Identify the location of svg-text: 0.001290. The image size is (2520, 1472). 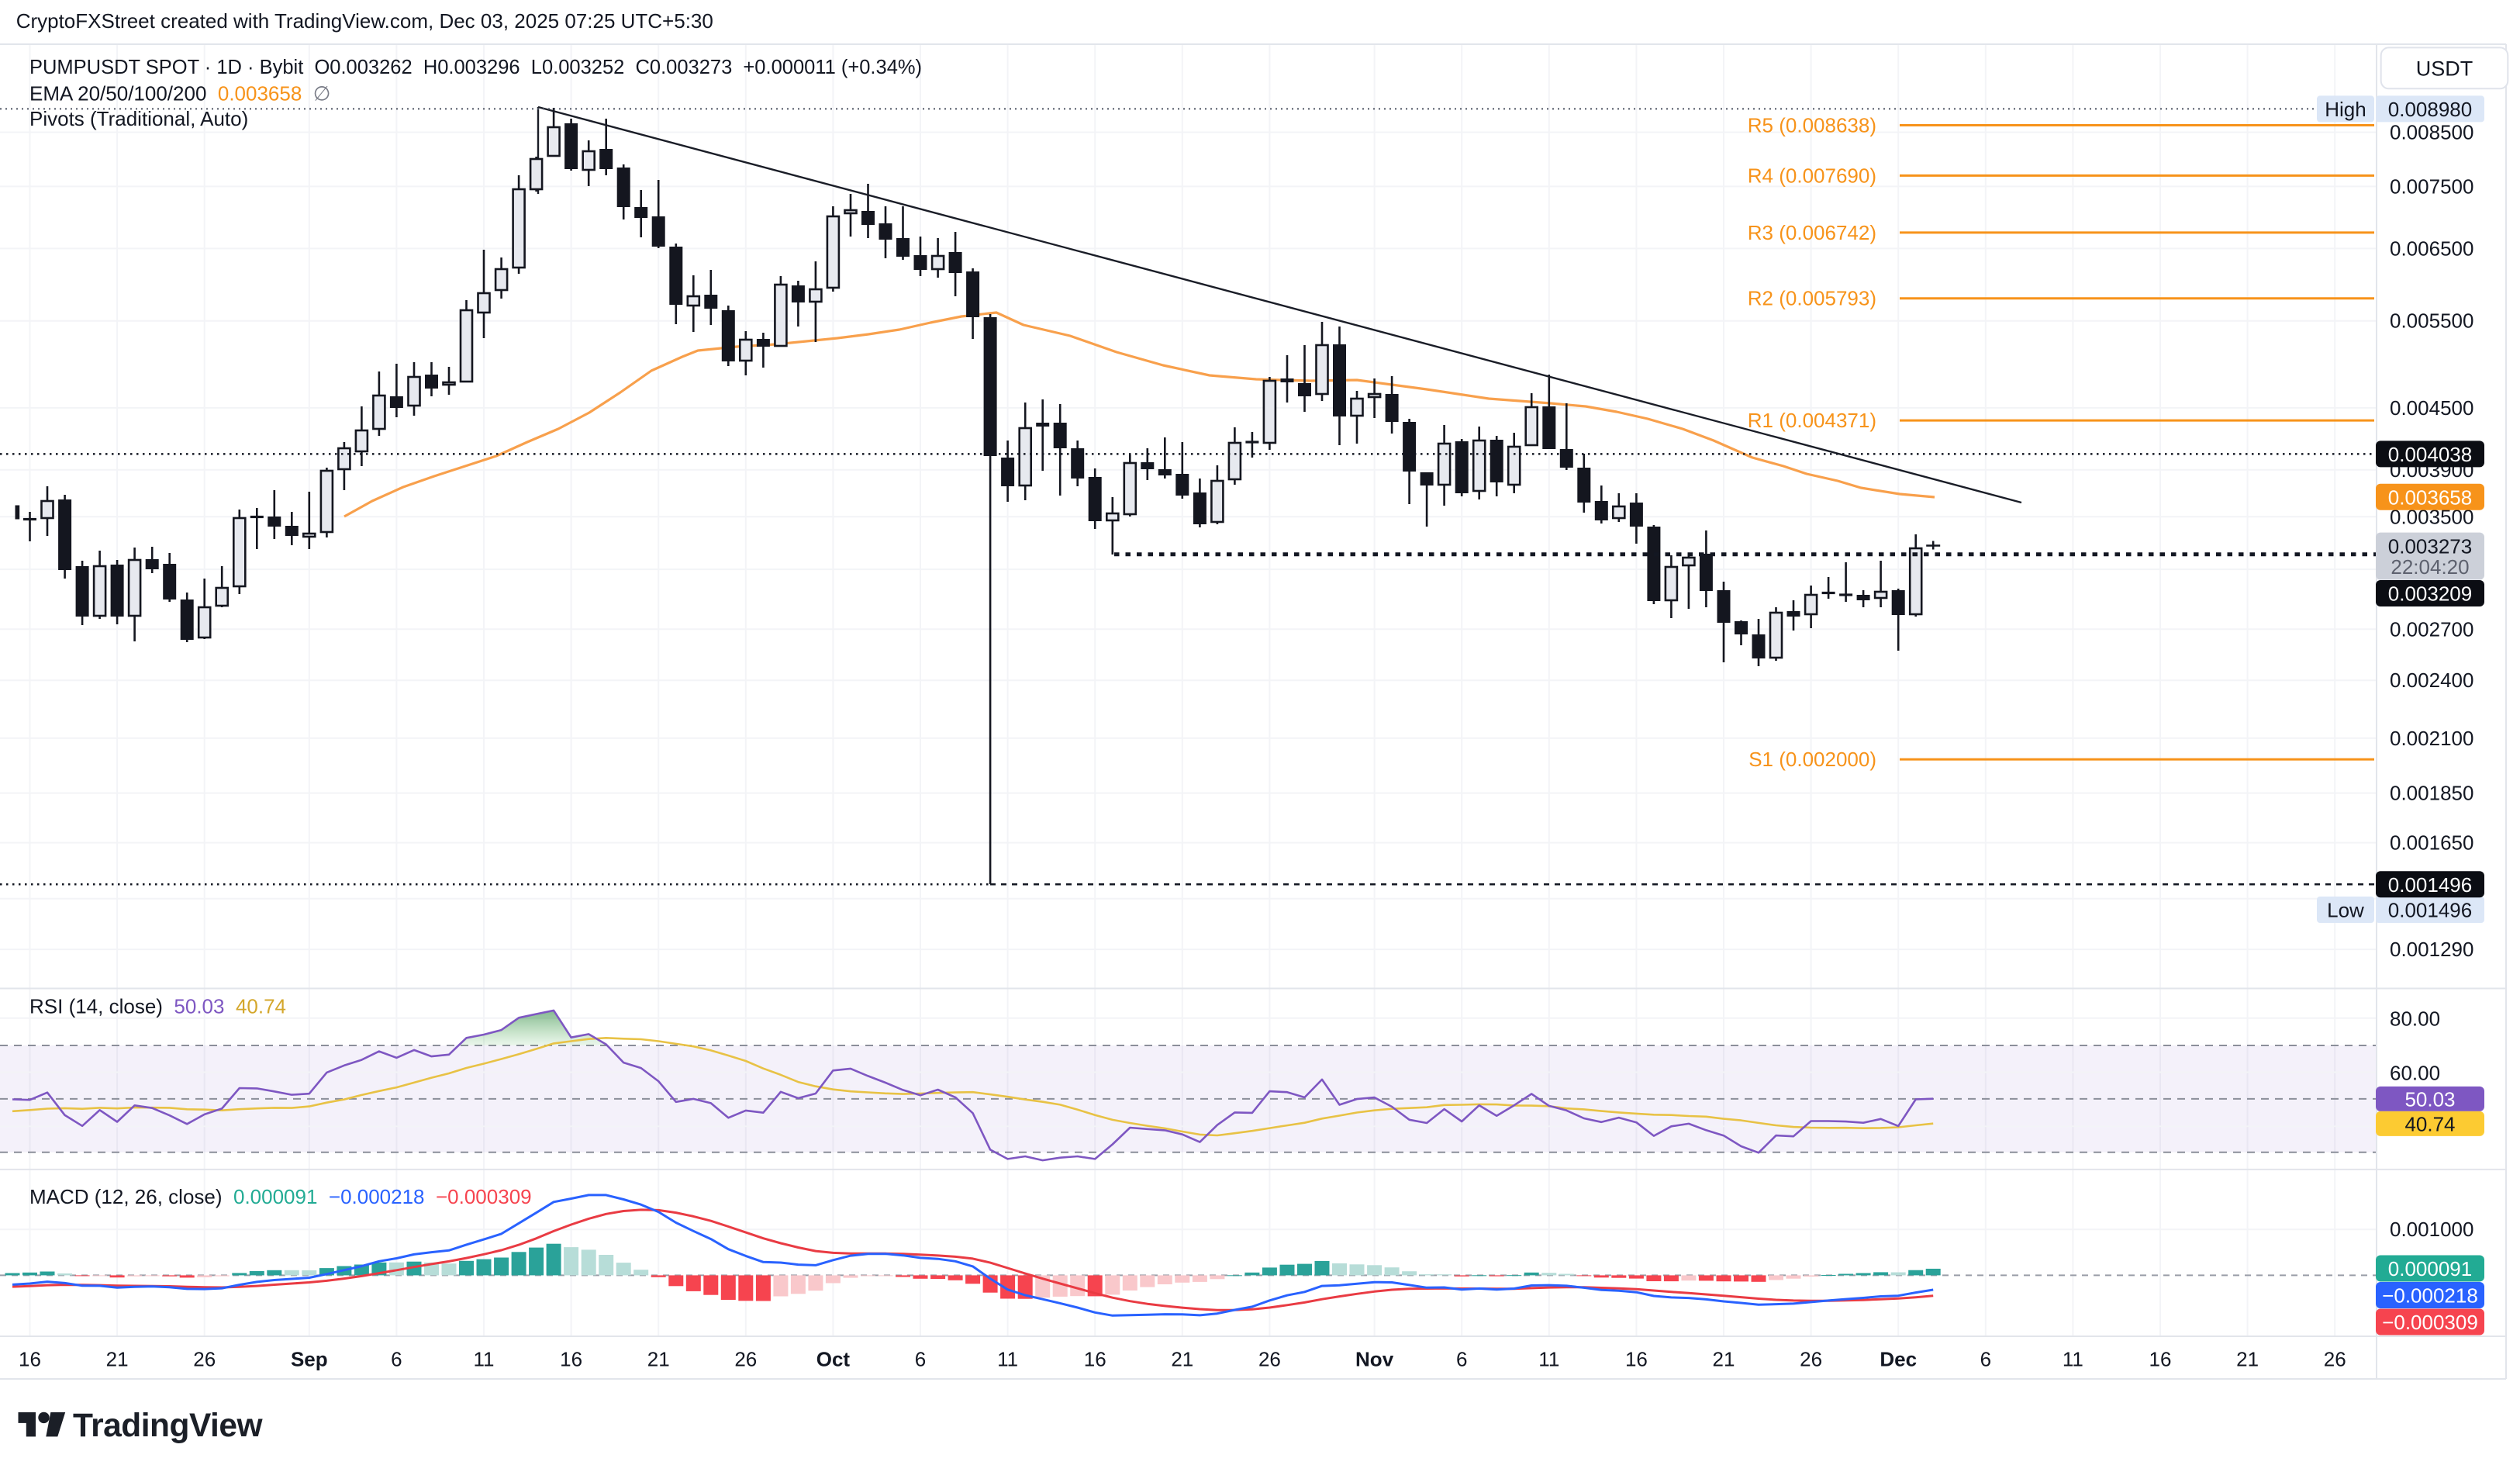
(2431, 949).